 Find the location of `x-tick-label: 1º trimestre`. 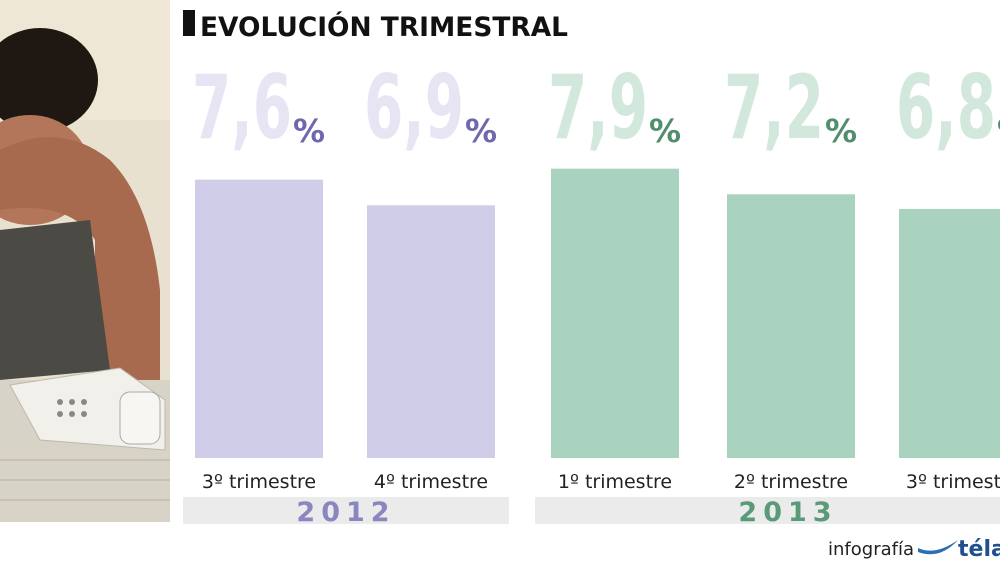

x-tick-label: 1º trimestre is located at coordinates (615, 482).